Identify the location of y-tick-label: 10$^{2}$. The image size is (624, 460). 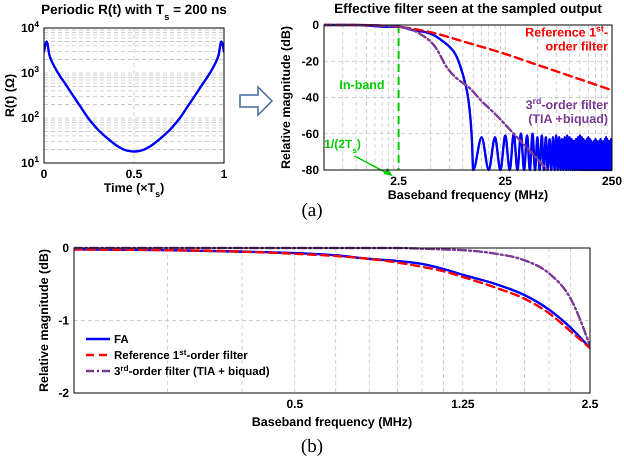
(30, 117).